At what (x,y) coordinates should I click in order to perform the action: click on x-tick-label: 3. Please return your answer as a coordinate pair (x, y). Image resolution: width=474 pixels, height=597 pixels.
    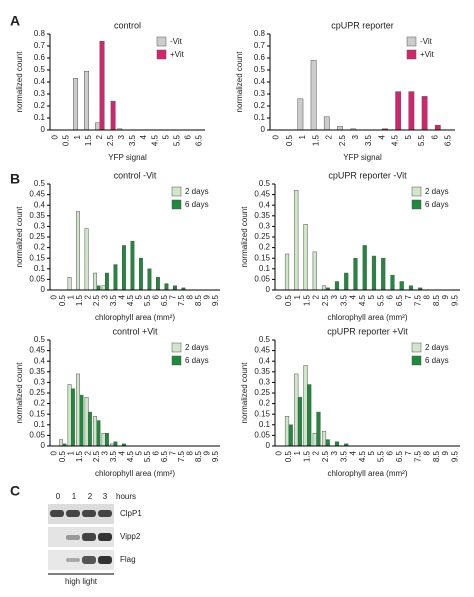
    Looking at the image, I should click on (121, 136).